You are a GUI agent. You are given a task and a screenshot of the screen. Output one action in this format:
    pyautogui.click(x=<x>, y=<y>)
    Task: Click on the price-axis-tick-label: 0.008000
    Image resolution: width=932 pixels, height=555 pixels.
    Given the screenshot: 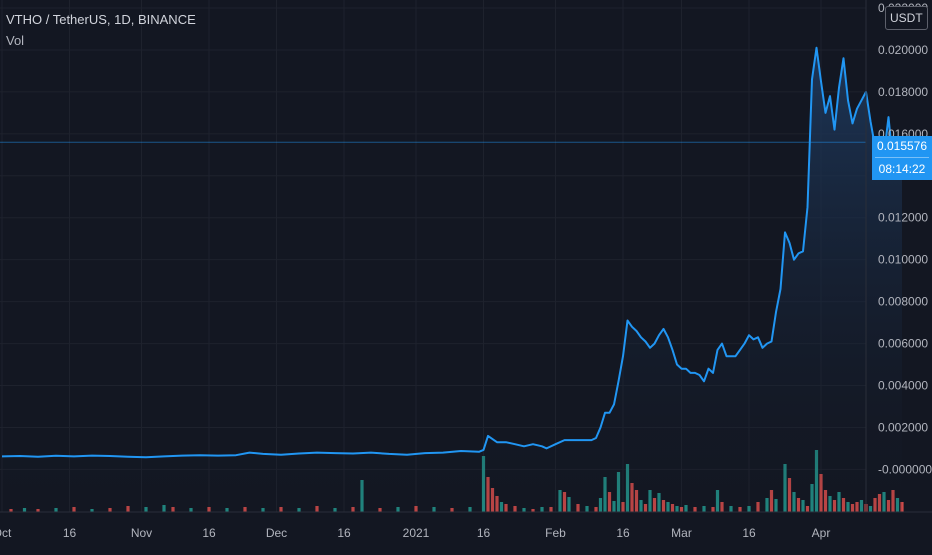 What is the action you would take?
    pyautogui.click(x=903, y=302)
    